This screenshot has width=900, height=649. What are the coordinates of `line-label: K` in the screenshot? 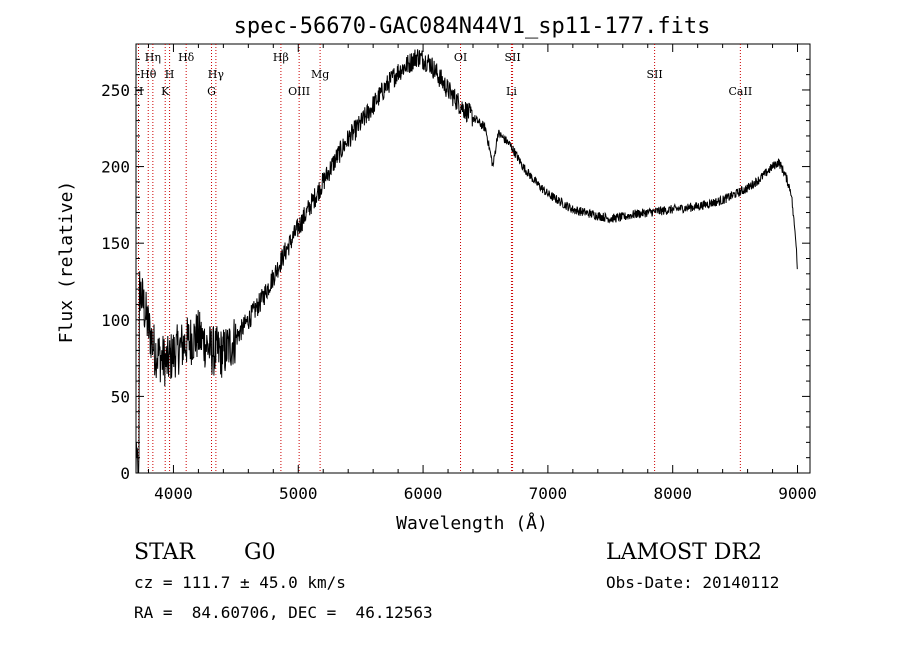 It's located at (165, 91).